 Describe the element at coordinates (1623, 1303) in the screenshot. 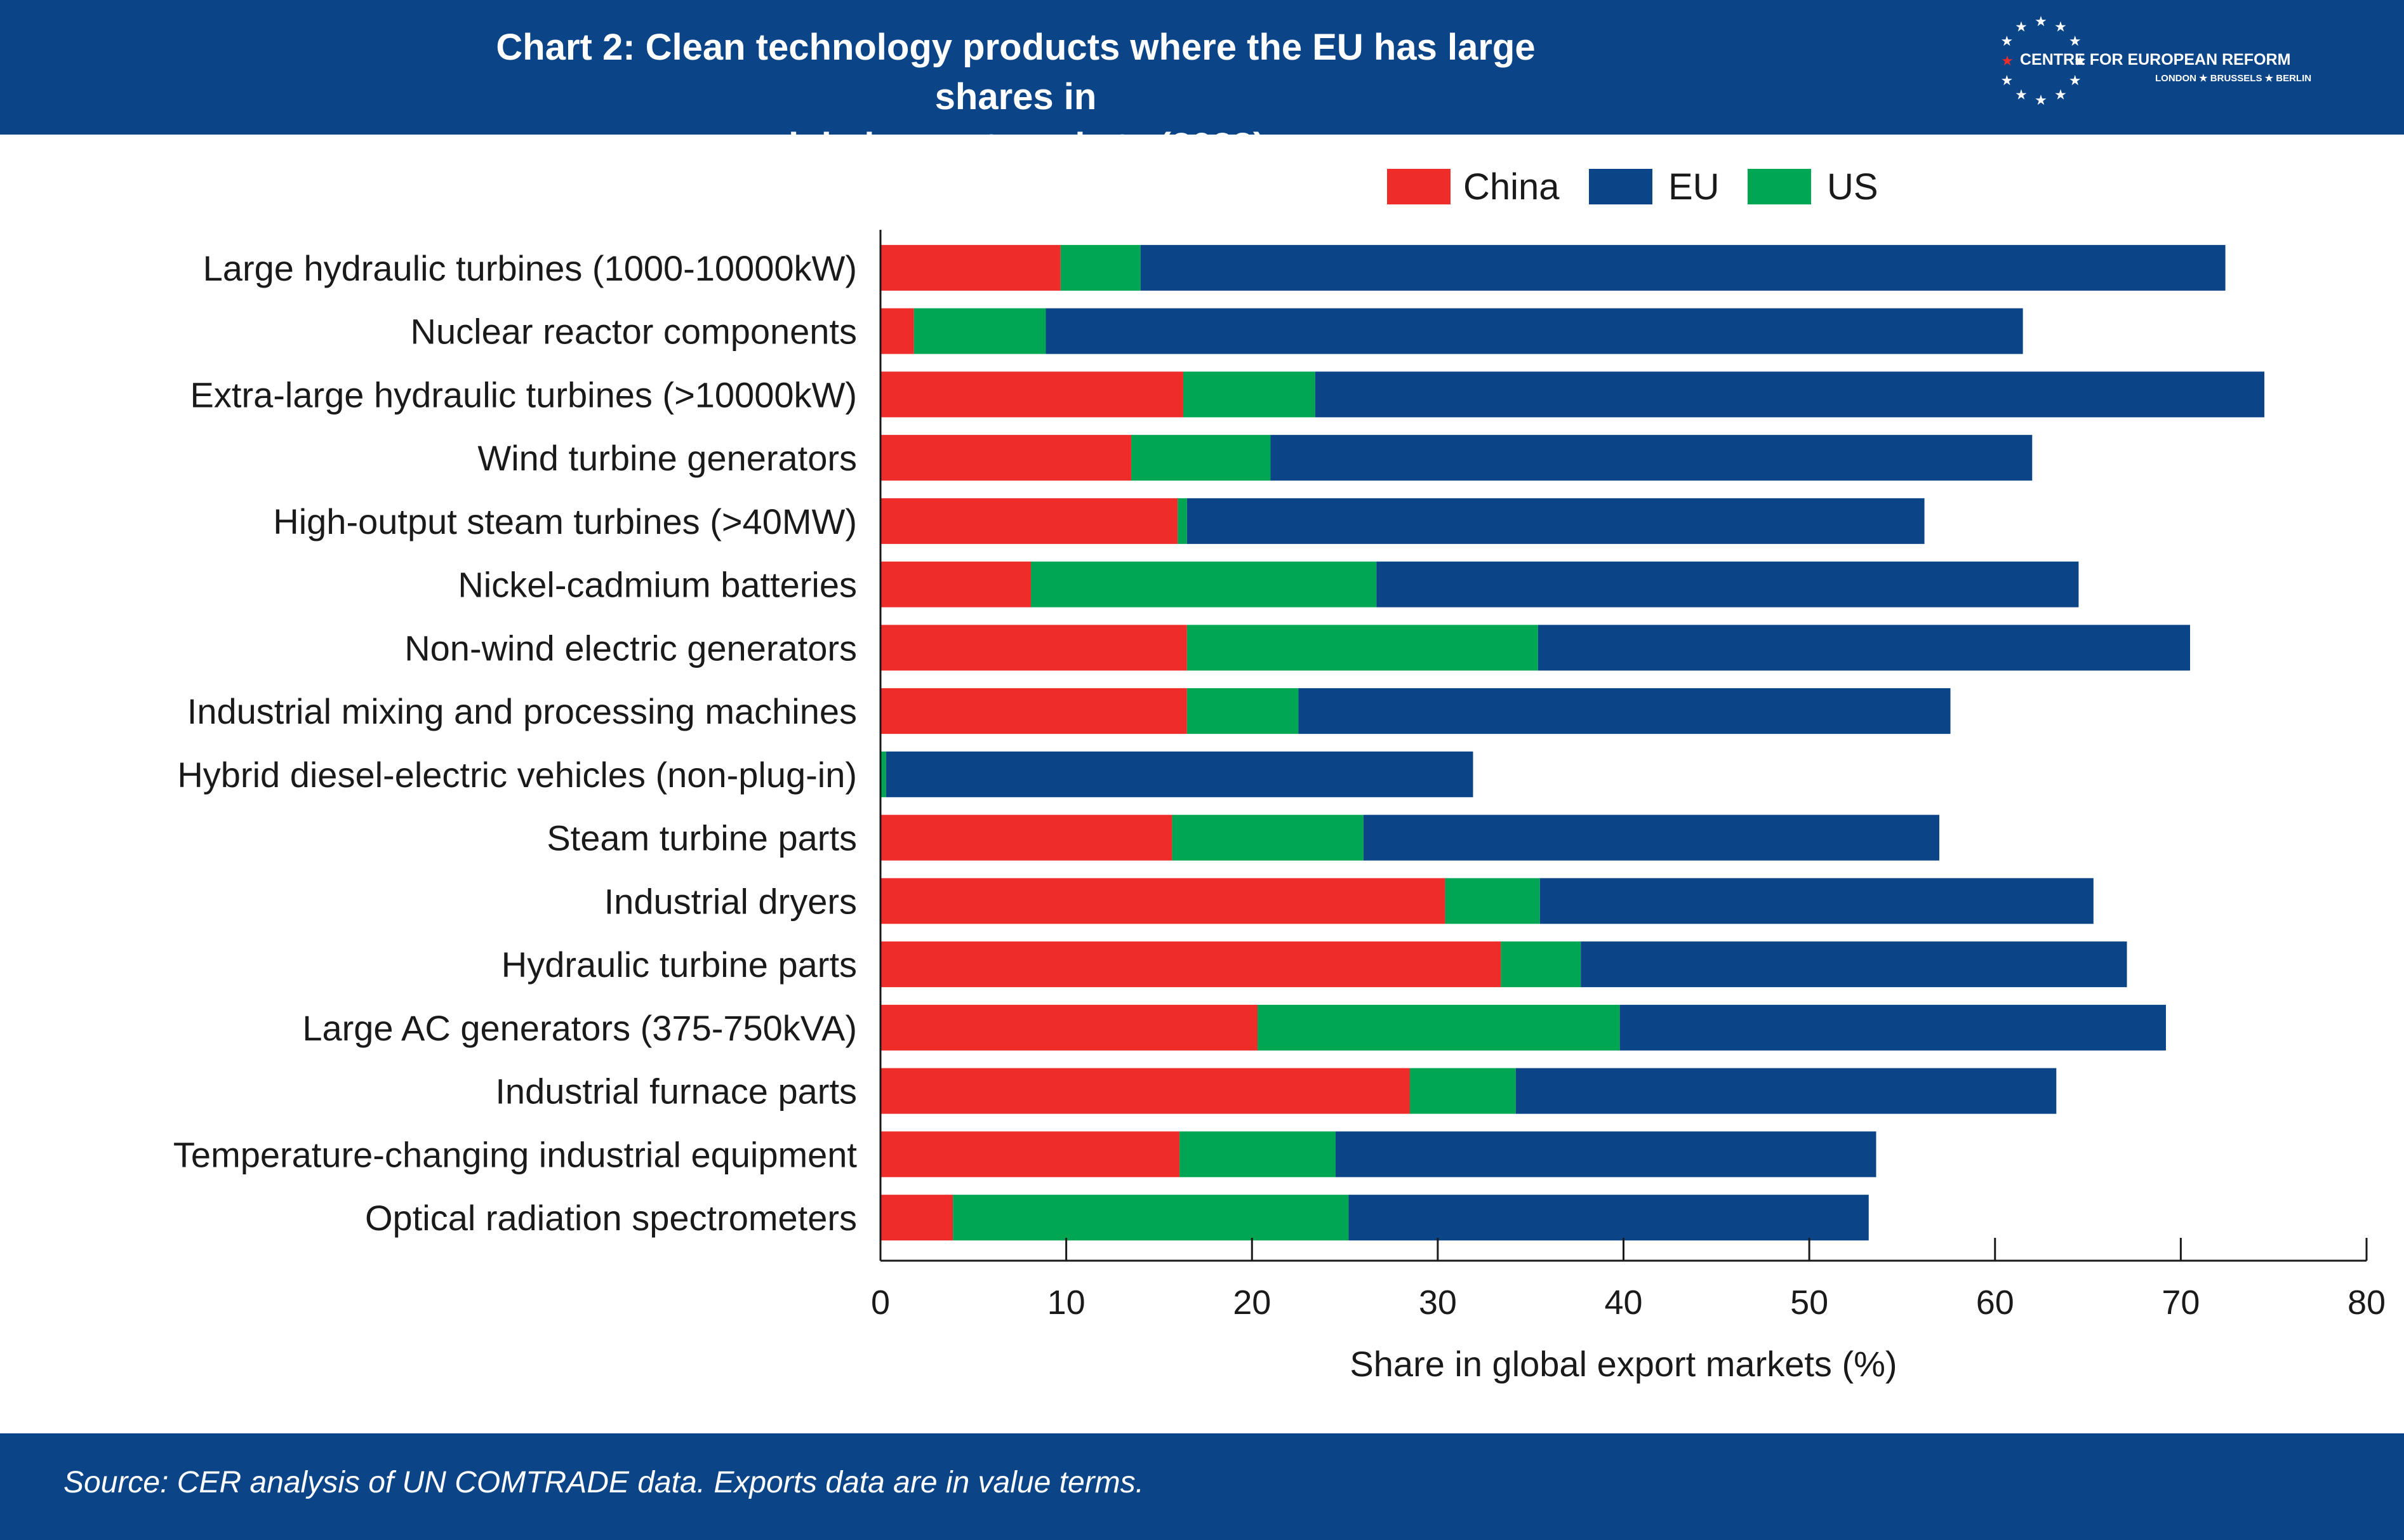

I see `x-tick-label: 40` at that location.